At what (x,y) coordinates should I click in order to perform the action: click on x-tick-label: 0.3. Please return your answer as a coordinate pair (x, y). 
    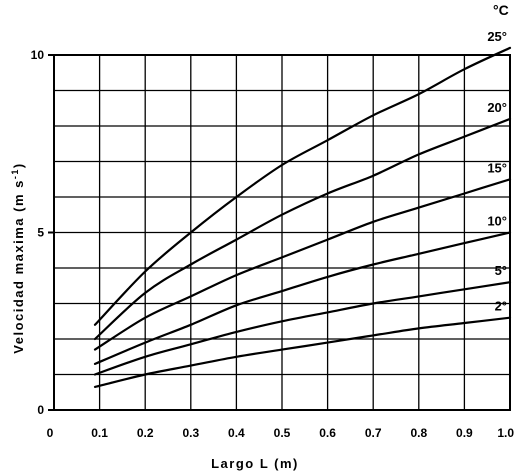
    Looking at the image, I should click on (190, 433).